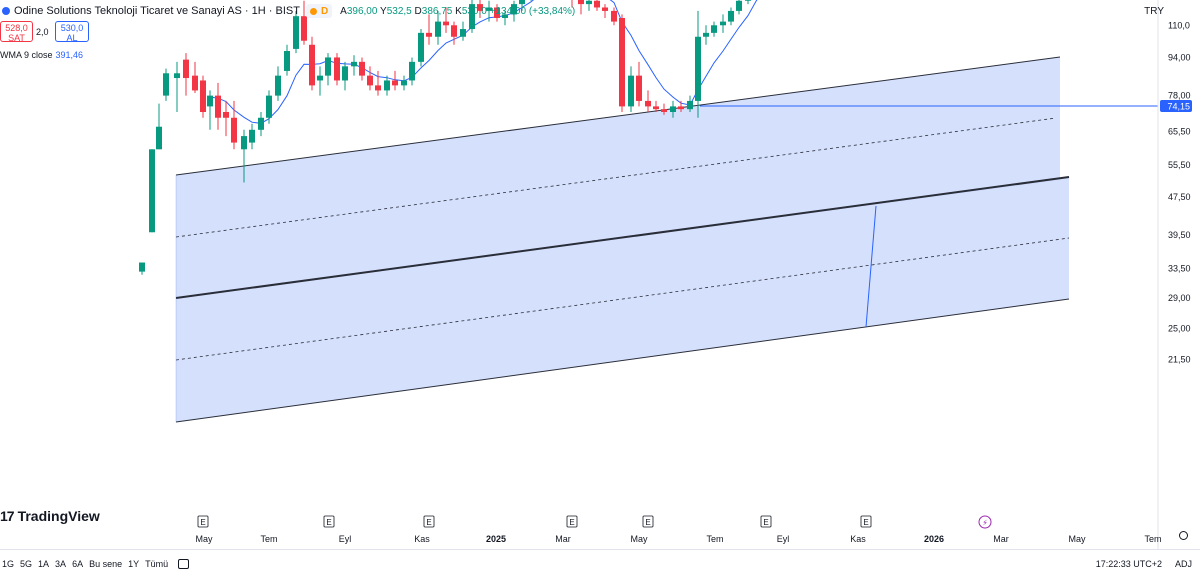 The image size is (1200, 577). Describe the element at coordinates (157, 563) in the screenshot. I see `range-all-button: Tümü` at that location.